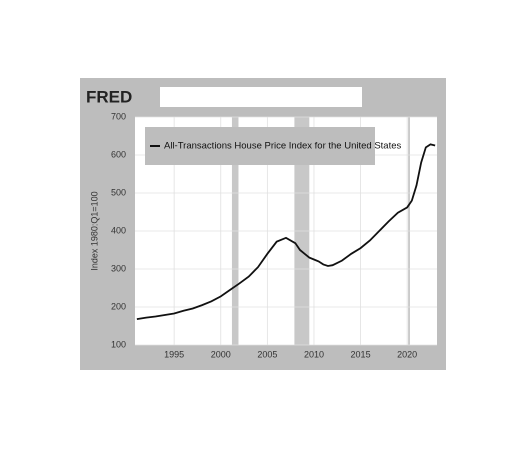 The width and height of the screenshot is (525, 456). I want to click on y-tick-label: 200, so click(118, 306).